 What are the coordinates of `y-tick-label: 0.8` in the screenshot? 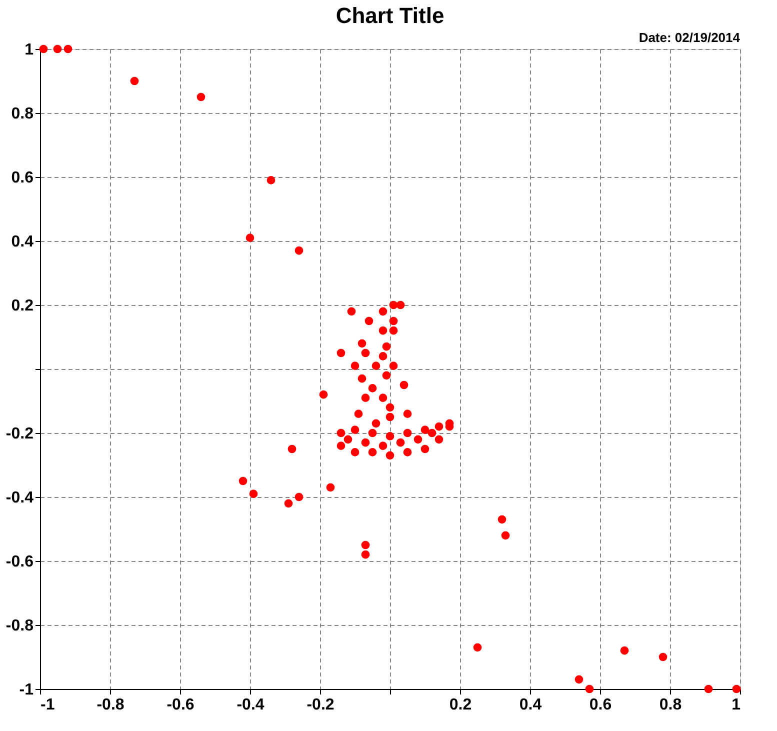 It's located at (22, 114).